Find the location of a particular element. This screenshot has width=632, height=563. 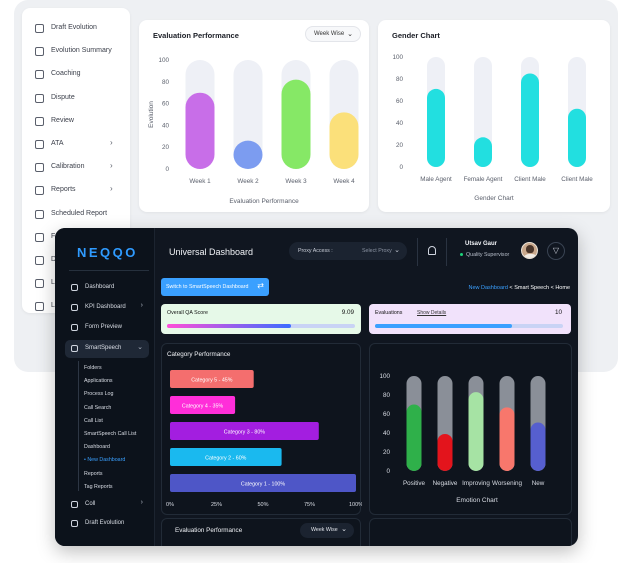

sidebar-item-label: Reports is located at coordinates (63, 190).